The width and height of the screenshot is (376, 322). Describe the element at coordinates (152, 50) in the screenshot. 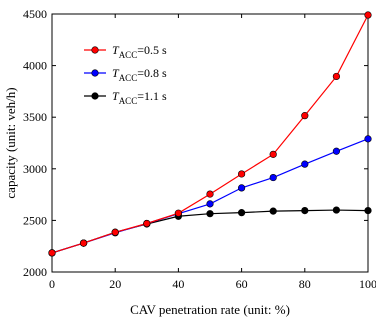

I see `legend-label-suffix: =0.5 s` at that location.